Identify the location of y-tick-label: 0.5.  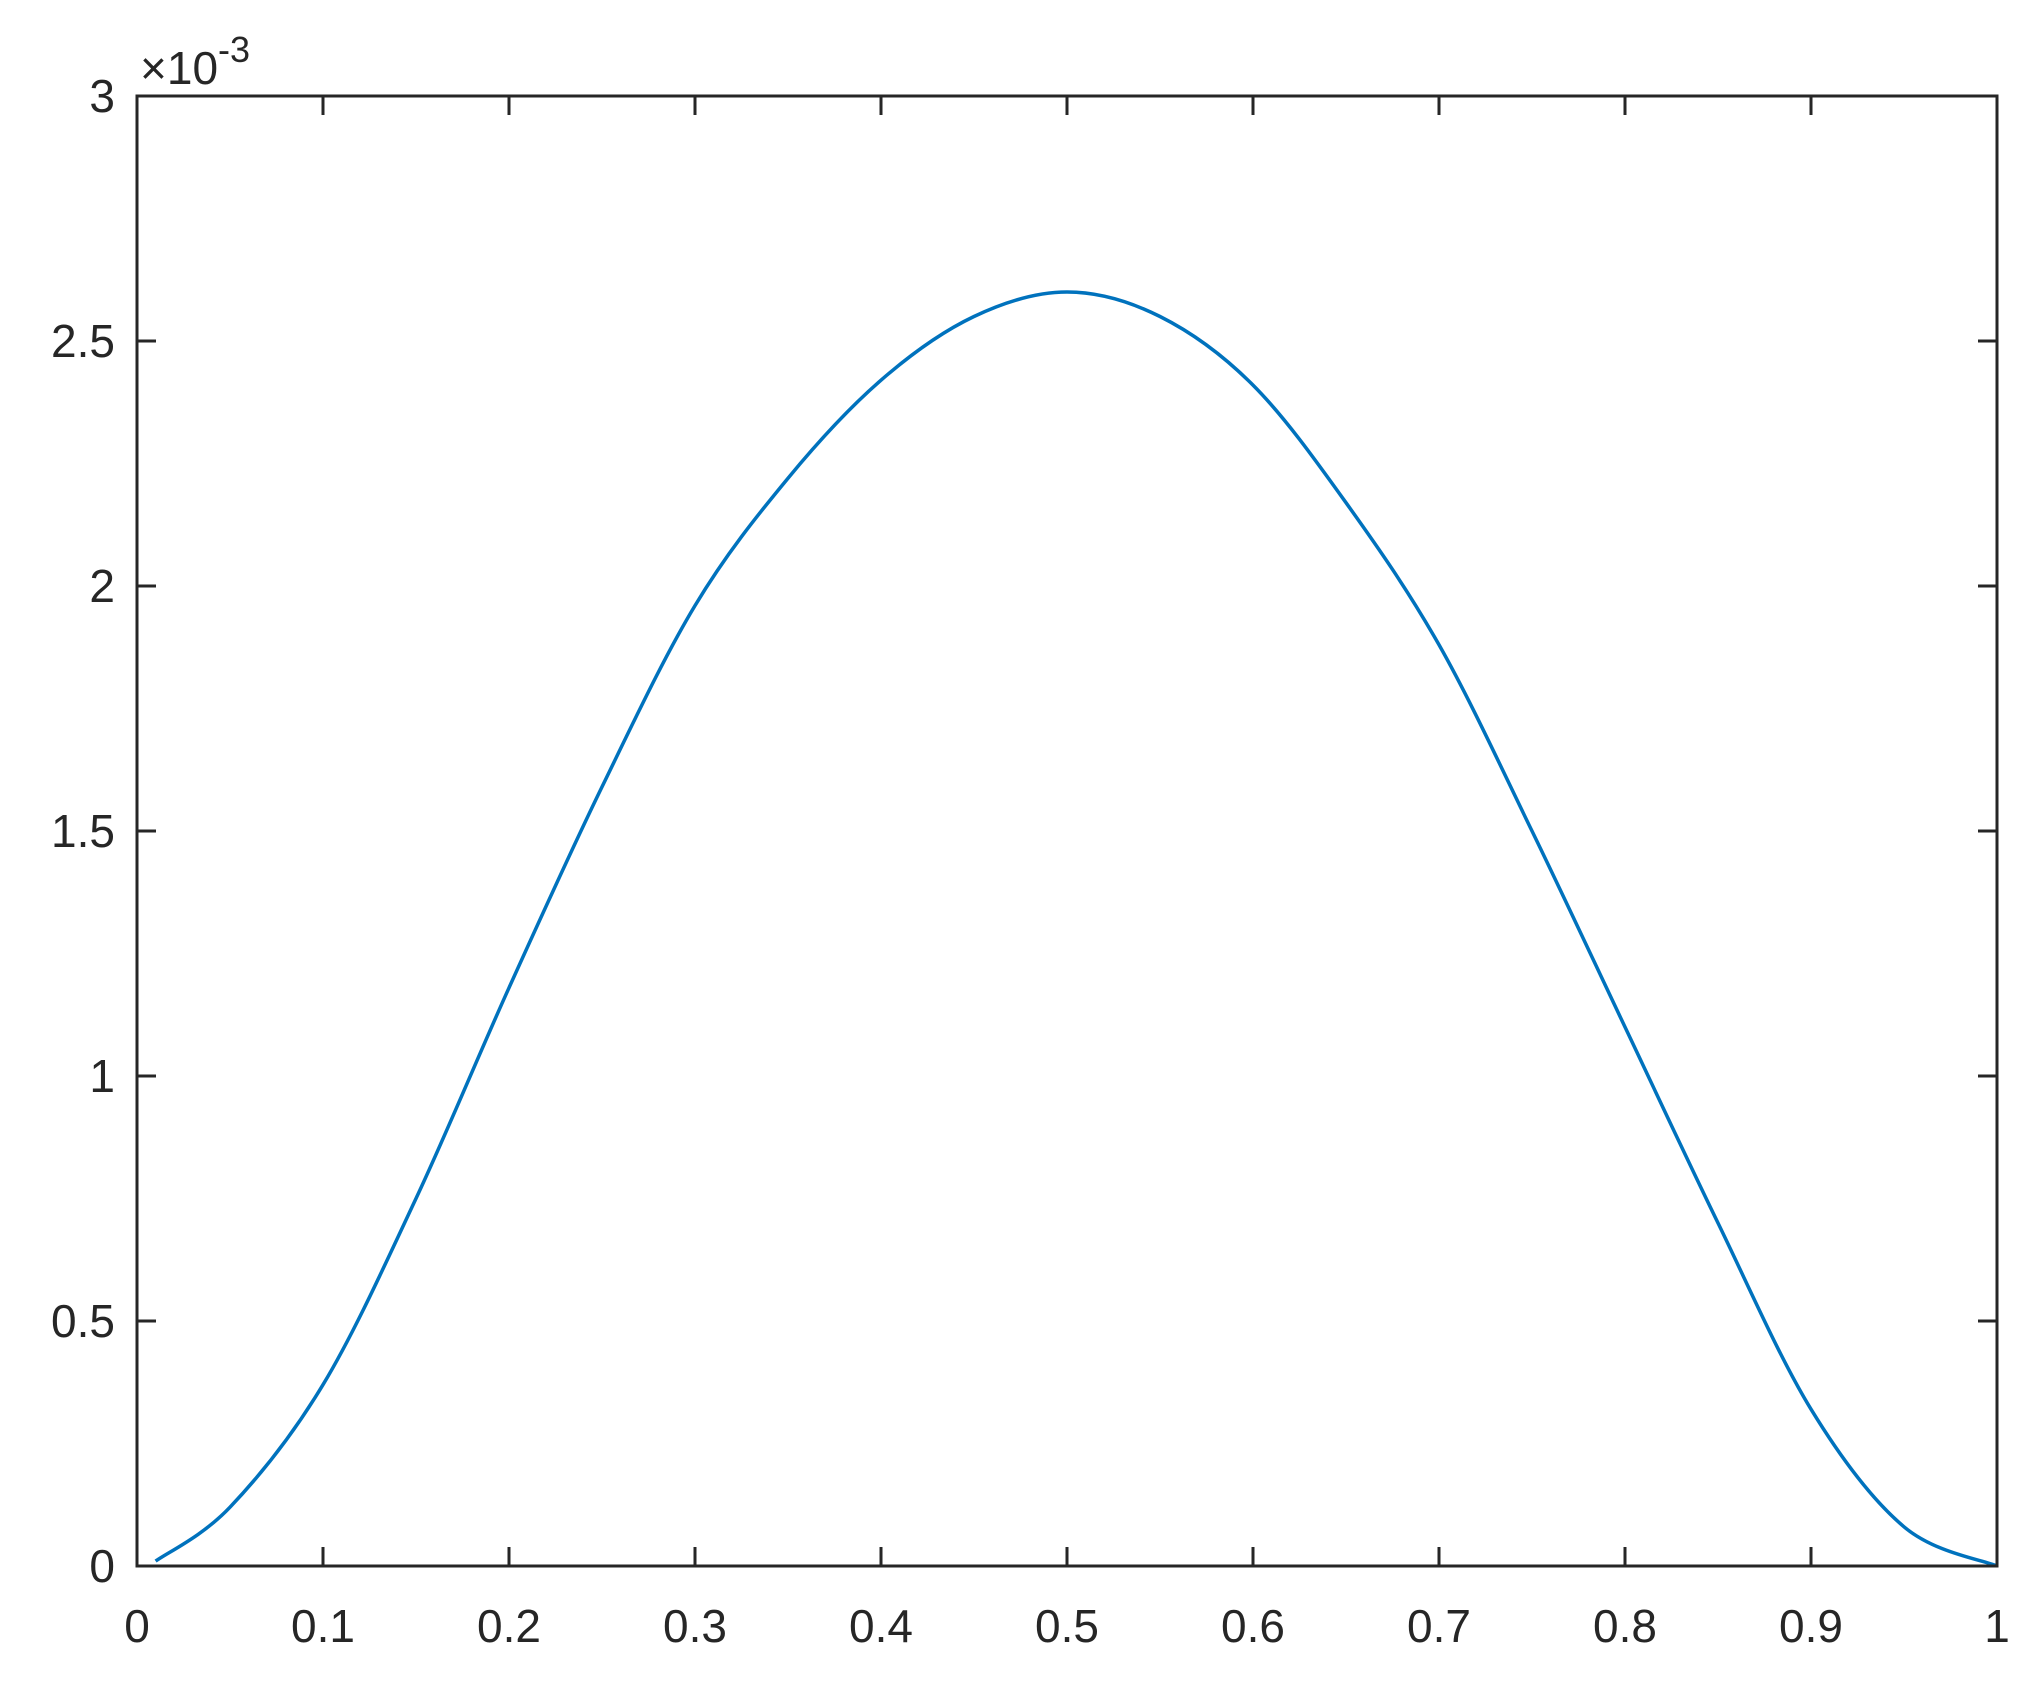
(83, 1321).